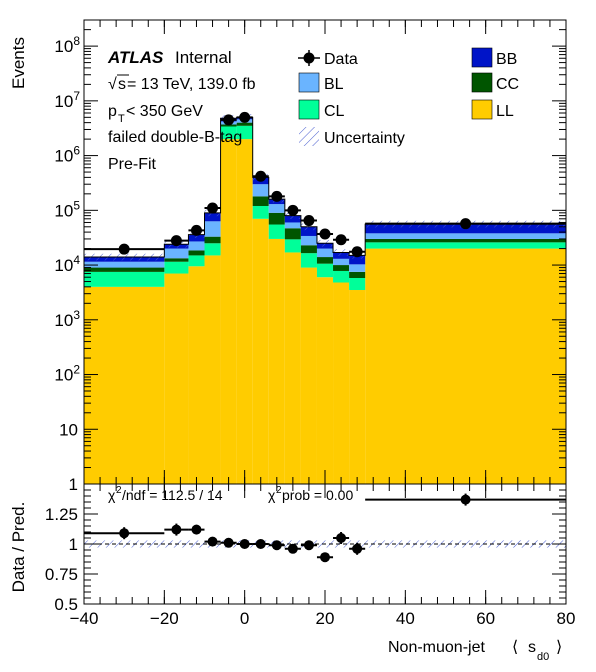  Describe the element at coordinates (73, 484) in the screenshot. I see `y-tick-label-0: 1` at that location.